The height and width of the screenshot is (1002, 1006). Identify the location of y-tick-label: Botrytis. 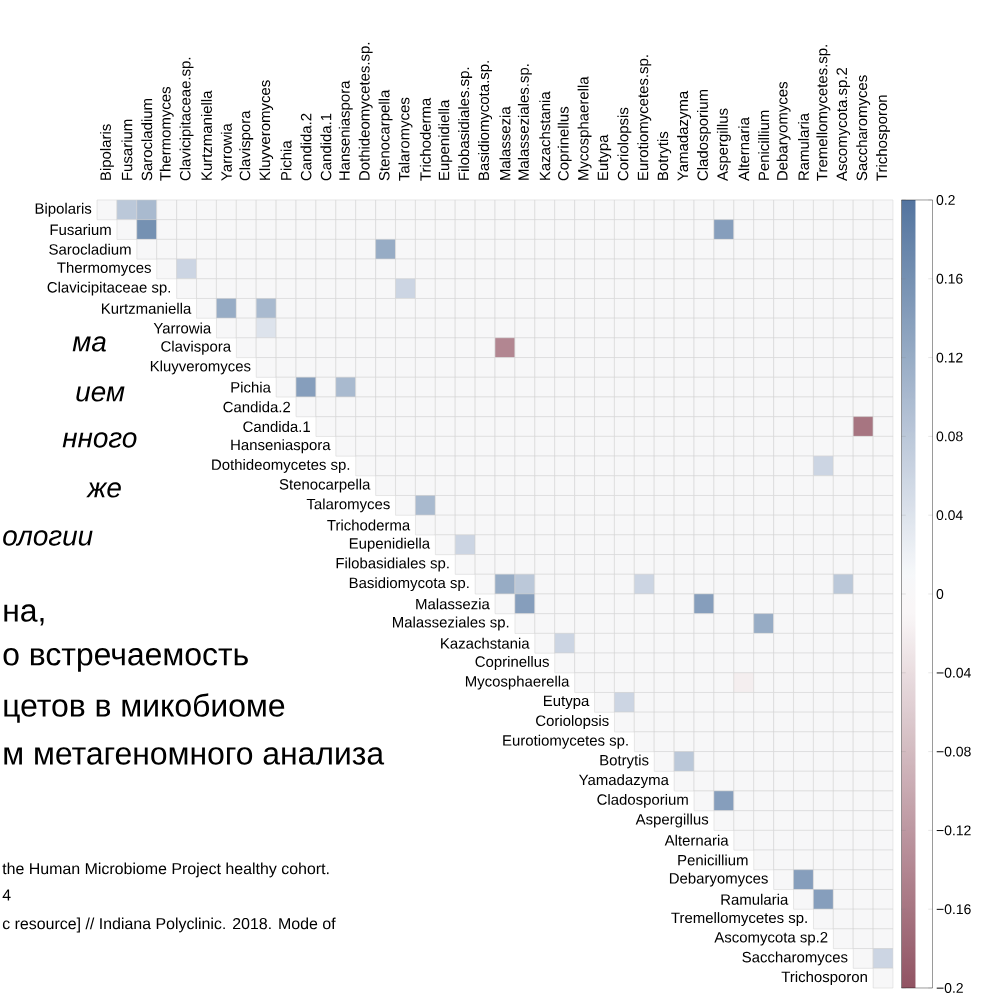
(624, 761).